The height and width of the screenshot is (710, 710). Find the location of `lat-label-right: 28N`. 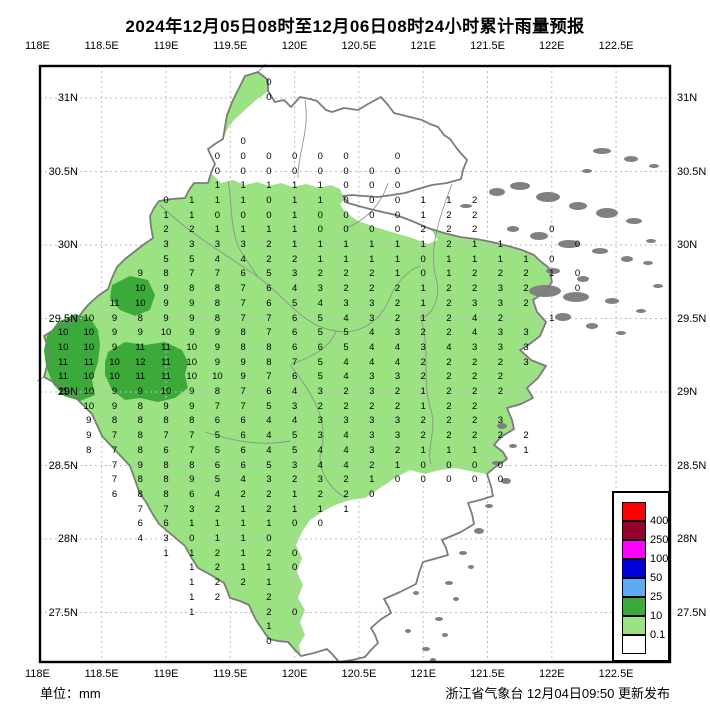

lat-label-right: 28N is located at coordinates (687, 539).